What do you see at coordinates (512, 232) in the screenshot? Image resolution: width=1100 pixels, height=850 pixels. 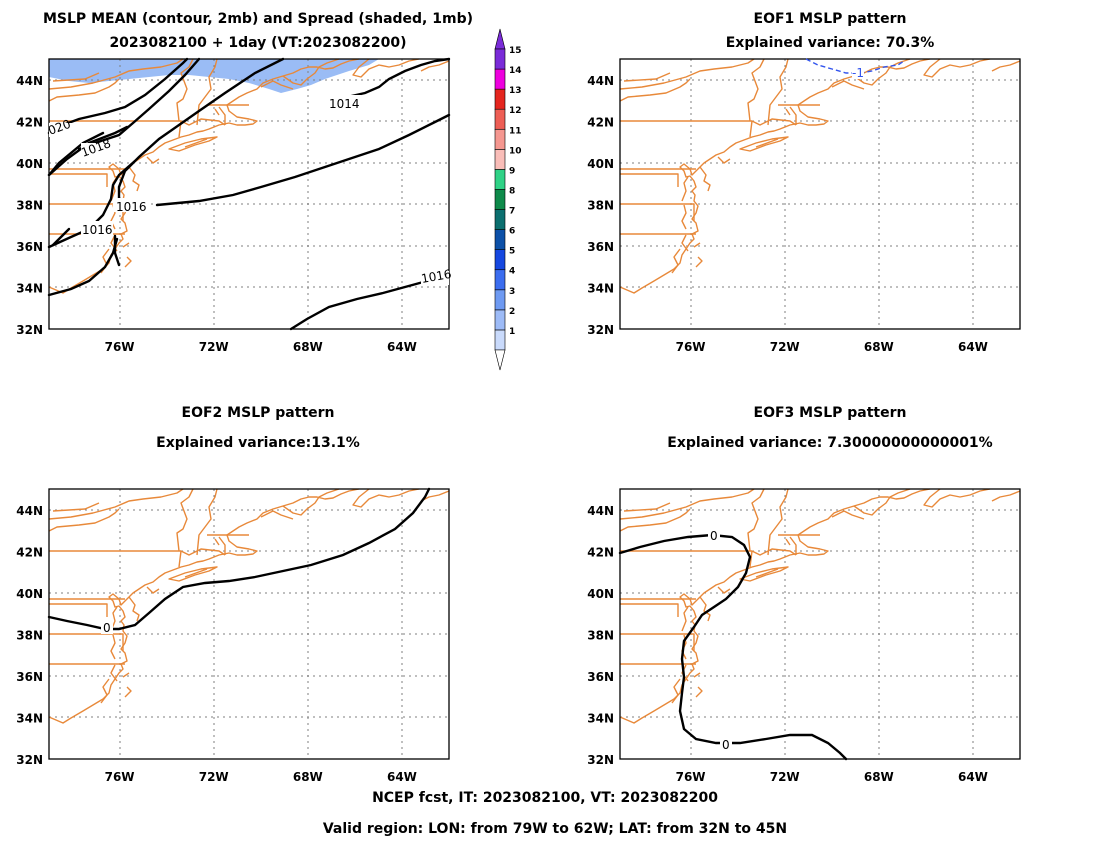 I see `colorbar-tick-label: 6` at bounding box center [512, 232].